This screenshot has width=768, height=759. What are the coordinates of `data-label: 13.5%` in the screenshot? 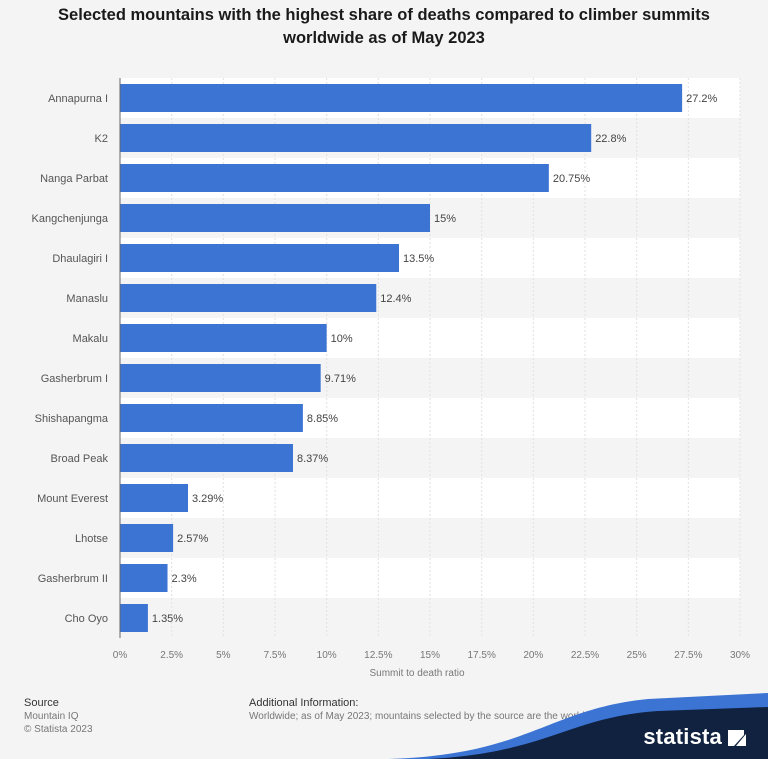 It's located at (418, 259).